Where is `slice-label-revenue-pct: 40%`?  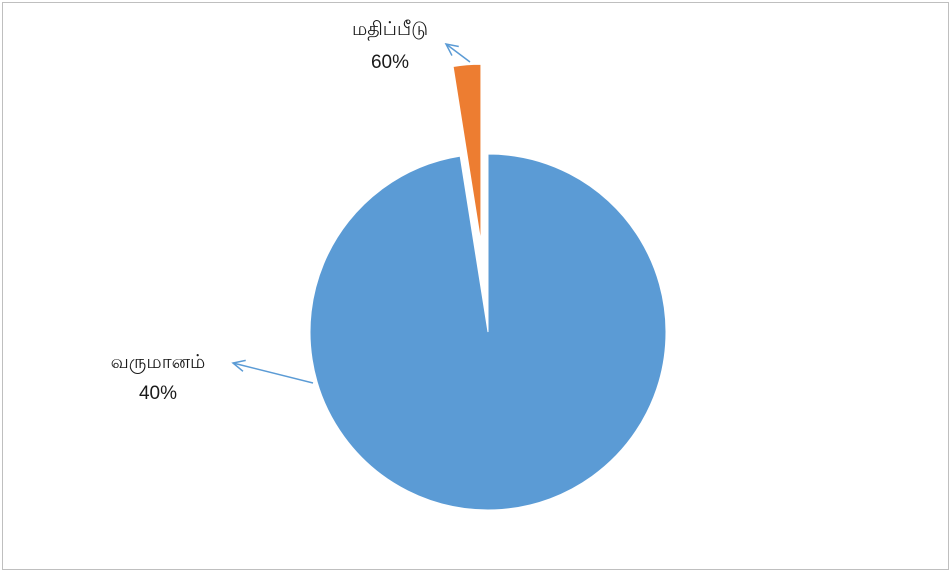 slice-label-revenue-pct: 40% is located at coordinates (158, 393).